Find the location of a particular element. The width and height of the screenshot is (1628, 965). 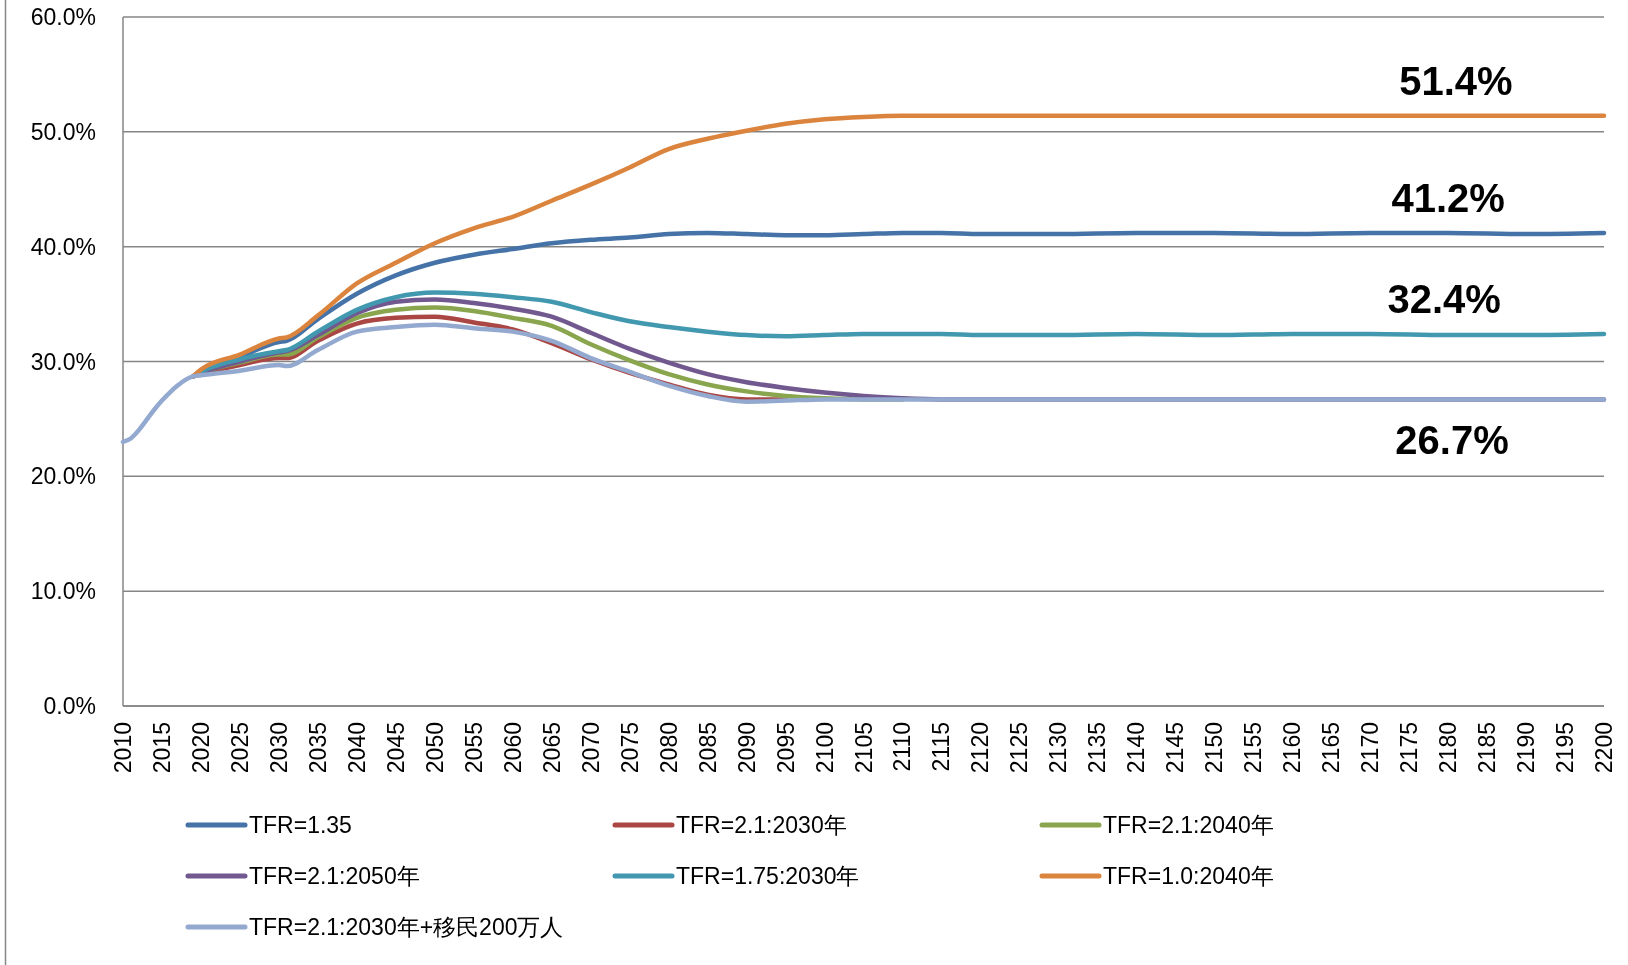

x-tick-label: 2015 is located at coordinates (161, 748).